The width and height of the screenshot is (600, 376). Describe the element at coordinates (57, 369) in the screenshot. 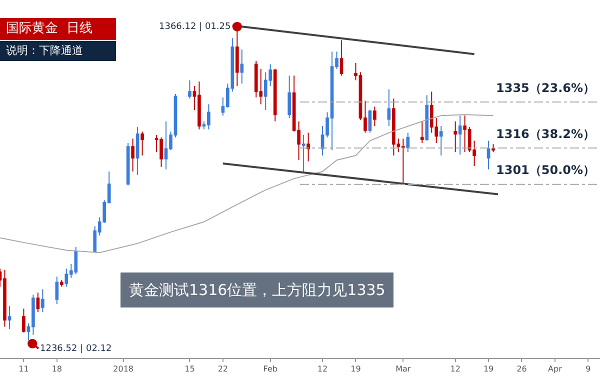

I see `x-tick-label: 18` at that location.